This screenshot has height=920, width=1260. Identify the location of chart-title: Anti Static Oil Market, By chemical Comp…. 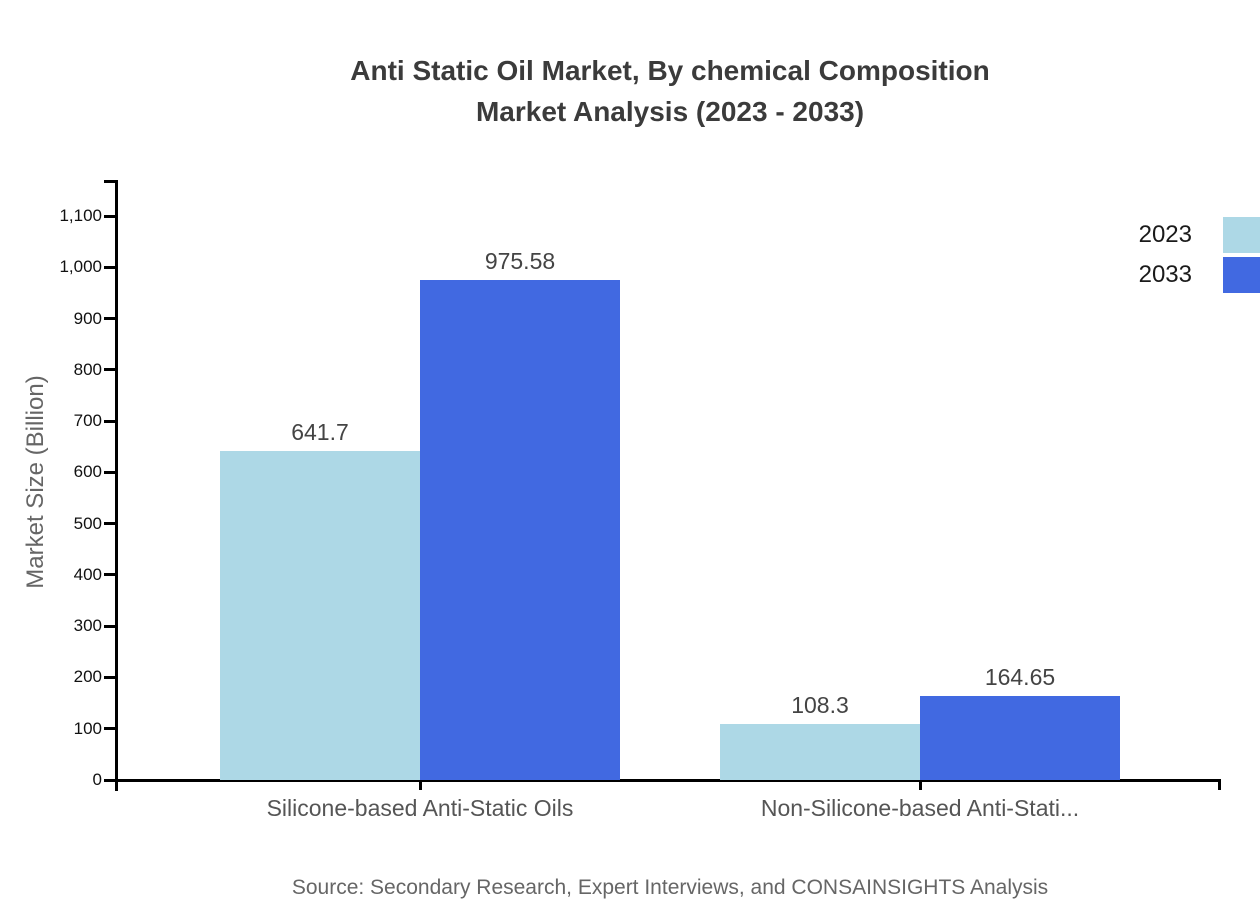
(670, 91).